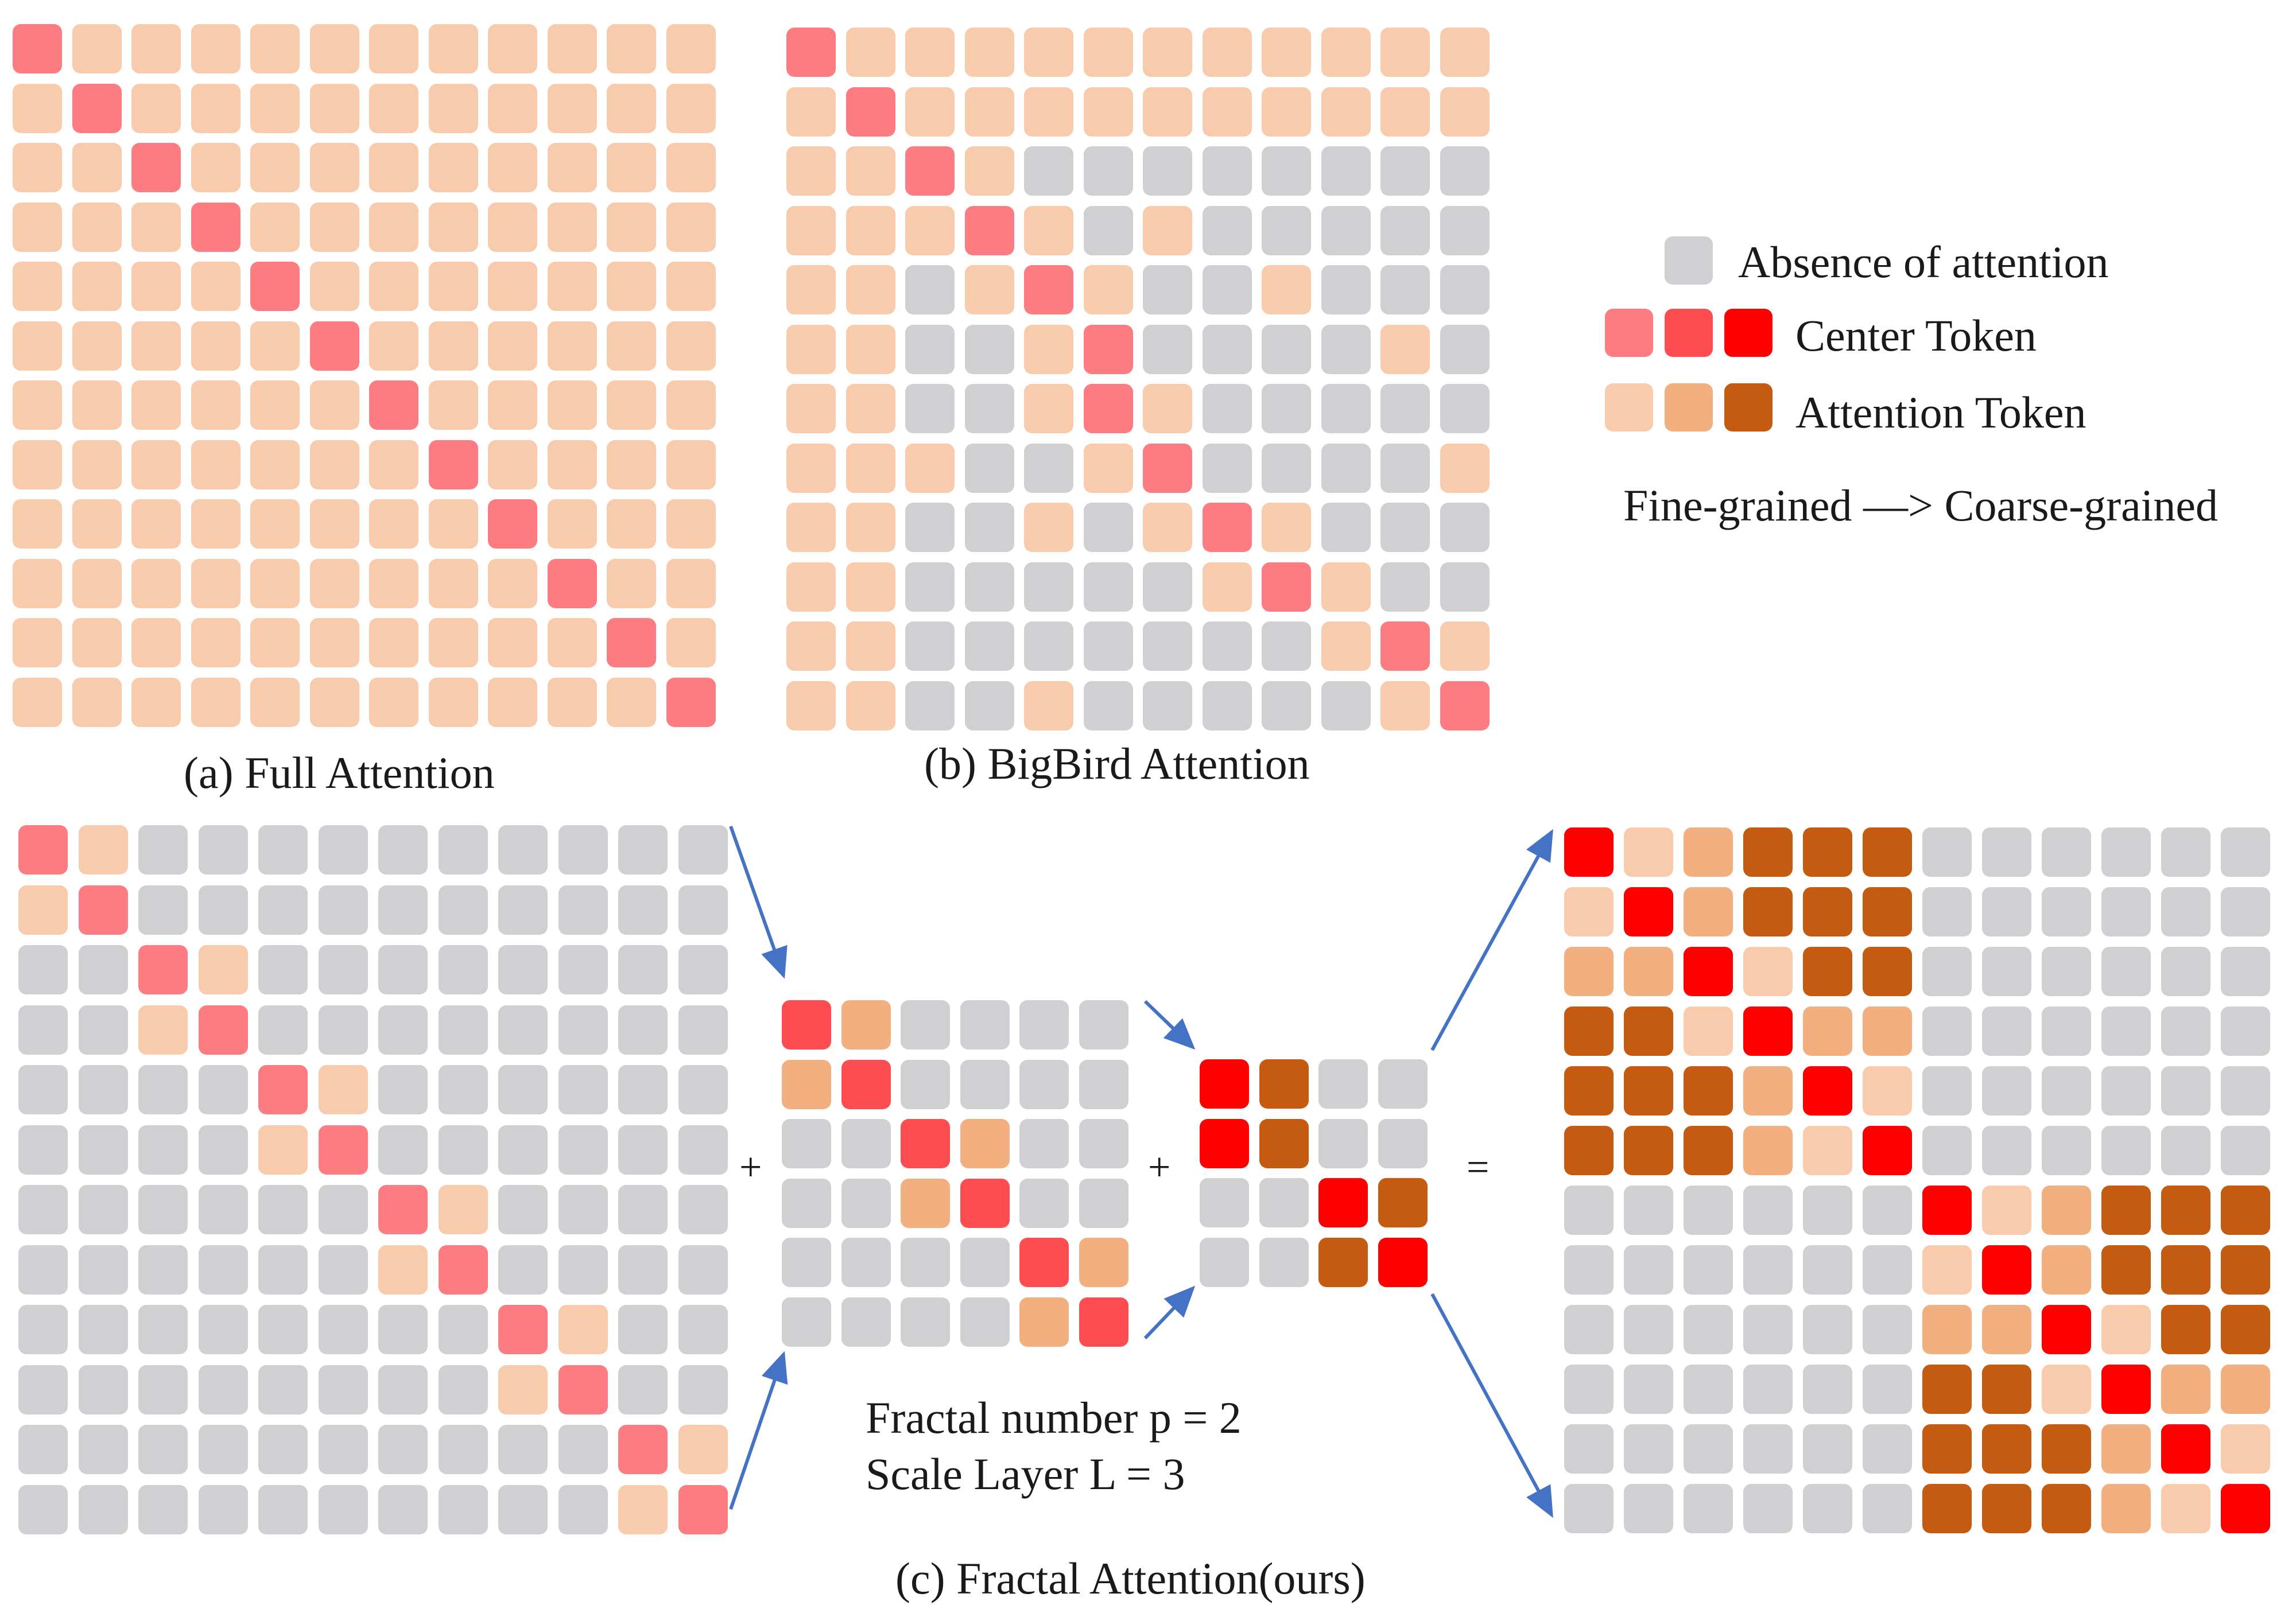  Describe the element at coordinates (1923, 262) in the screenshot. I see `legend-absence-label: Absence of attention` at that location.